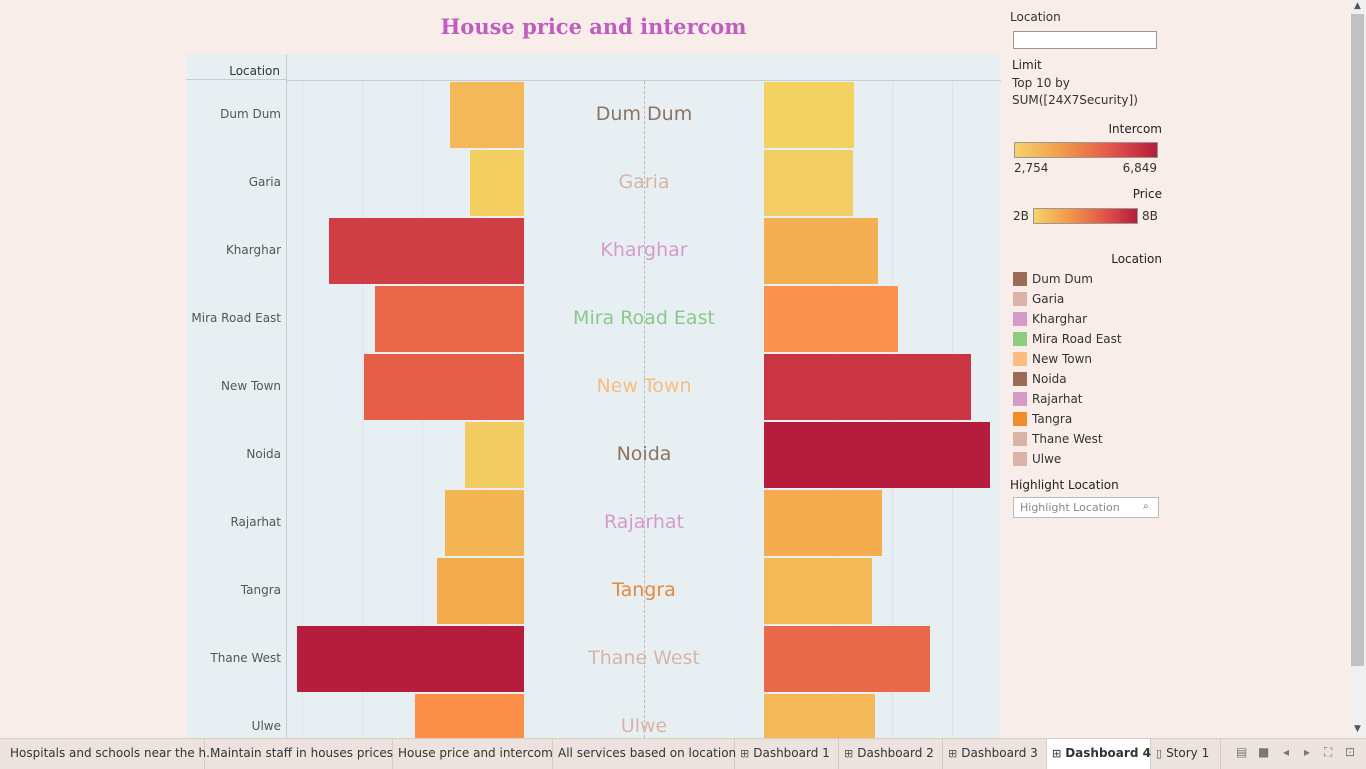 Image resolution: width=1366 pixels, height=769 pixels. I want to click on center-axis, so click(644, 409).